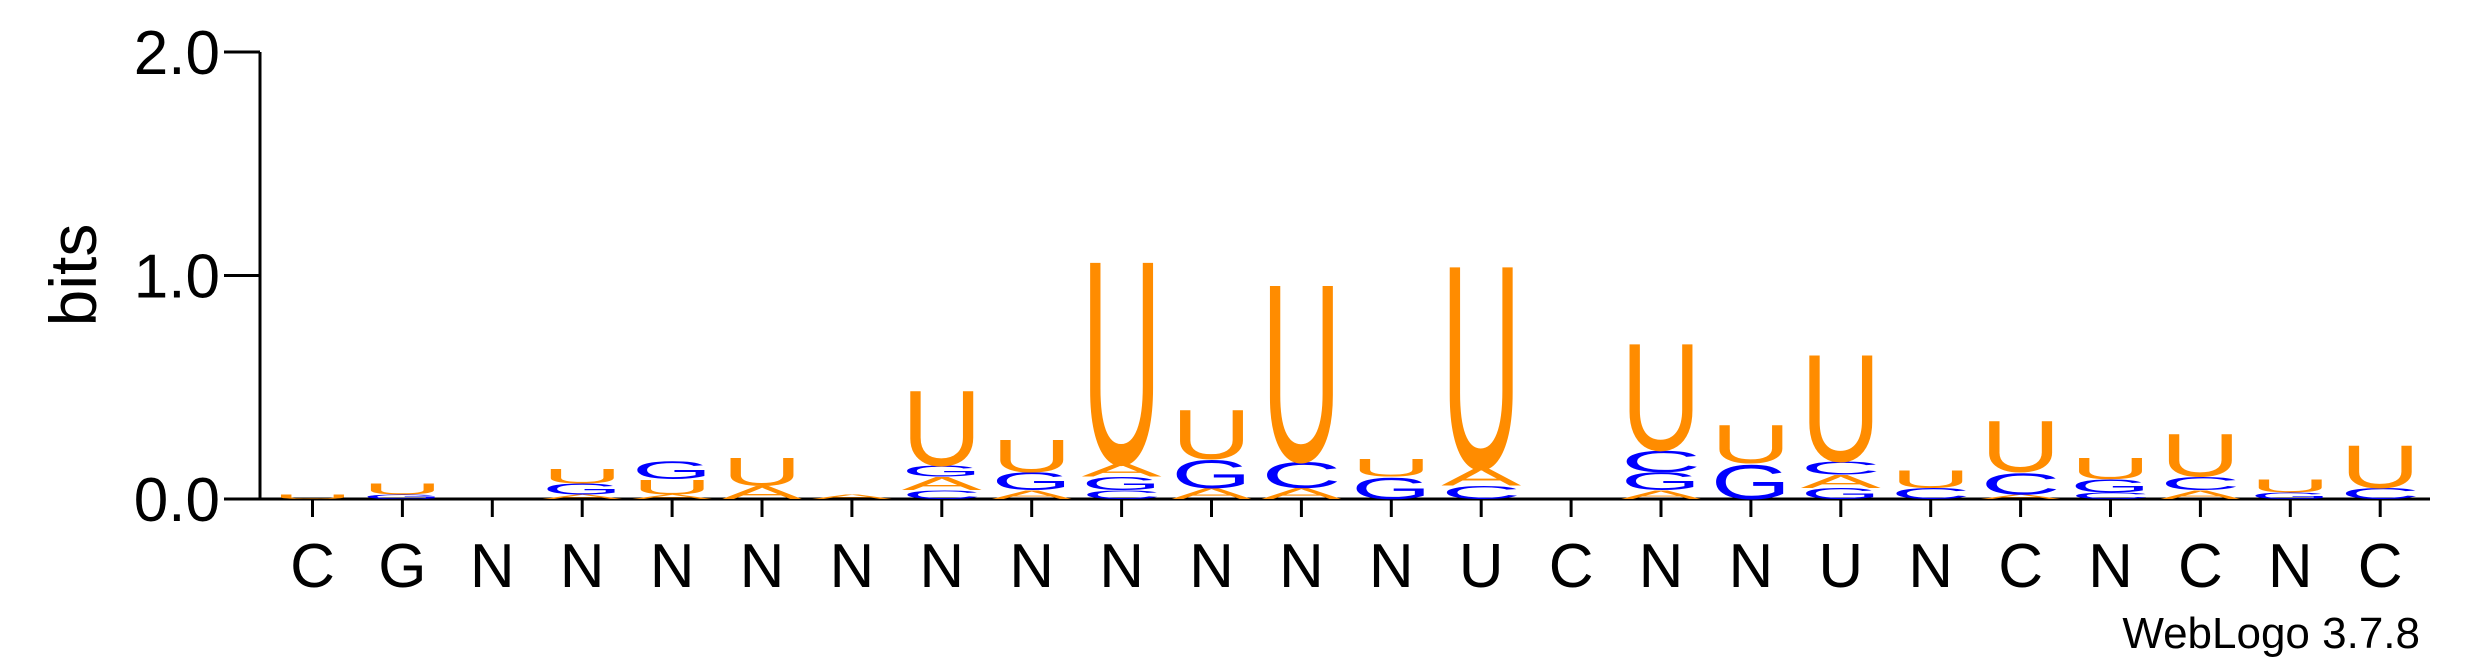 The width and height of the screenshot is (2475, 667). I want to click on y-tick-label: 0.0, so click(177, 500).